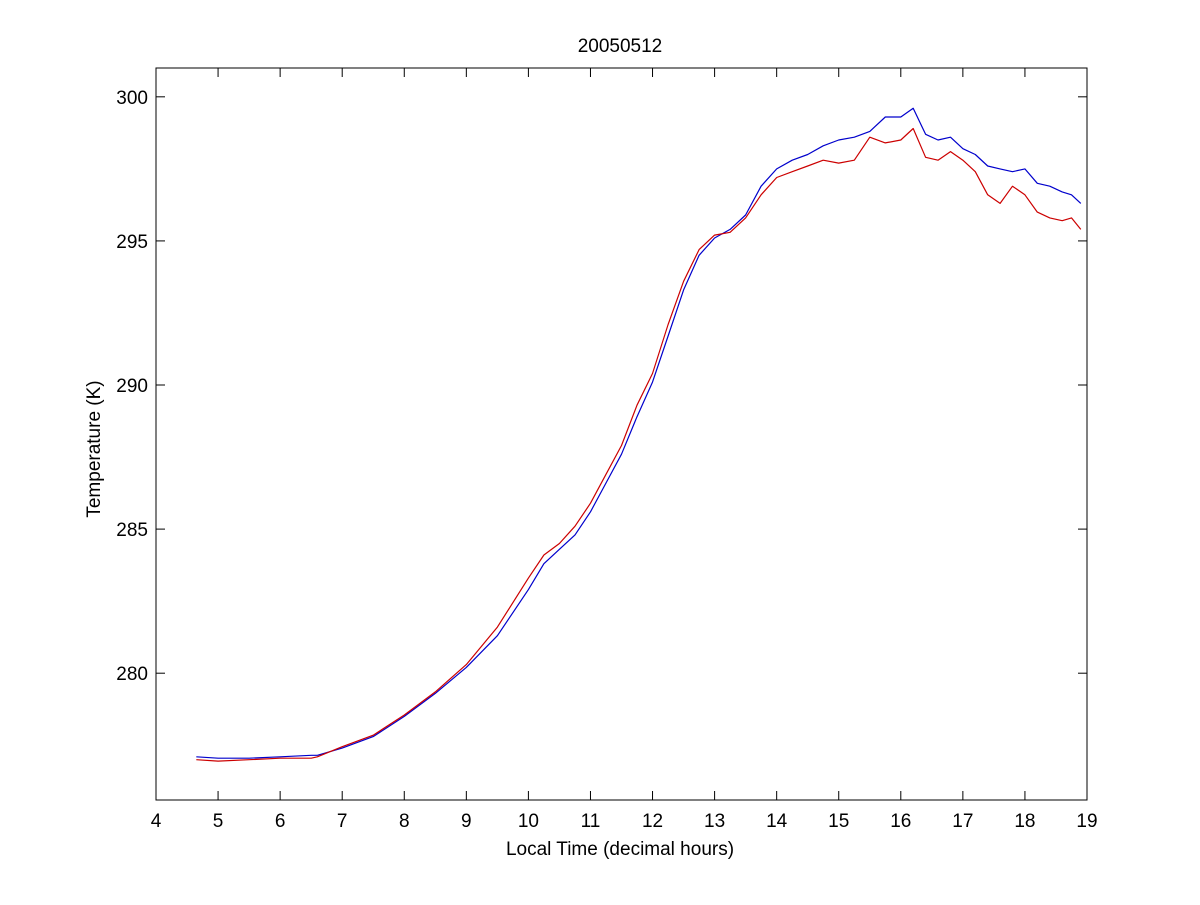 This screenshot has height=905, width=1200. Describe the element at coordinates (466, 821) in the screenshot. I see `x-tick-label: 9` at that location.